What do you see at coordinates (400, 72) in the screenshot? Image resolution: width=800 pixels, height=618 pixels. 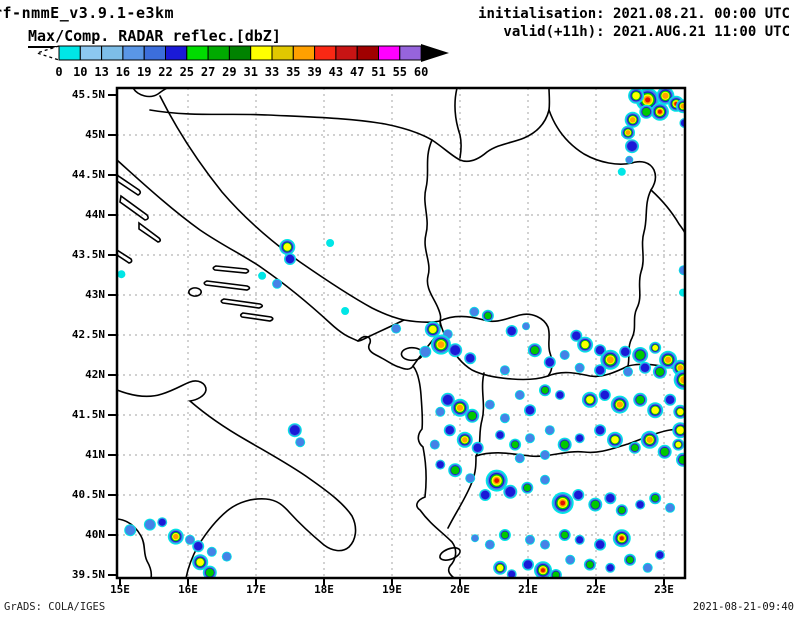 I see `colorbar-tick-label: 55` at bounding box center [400, 72].